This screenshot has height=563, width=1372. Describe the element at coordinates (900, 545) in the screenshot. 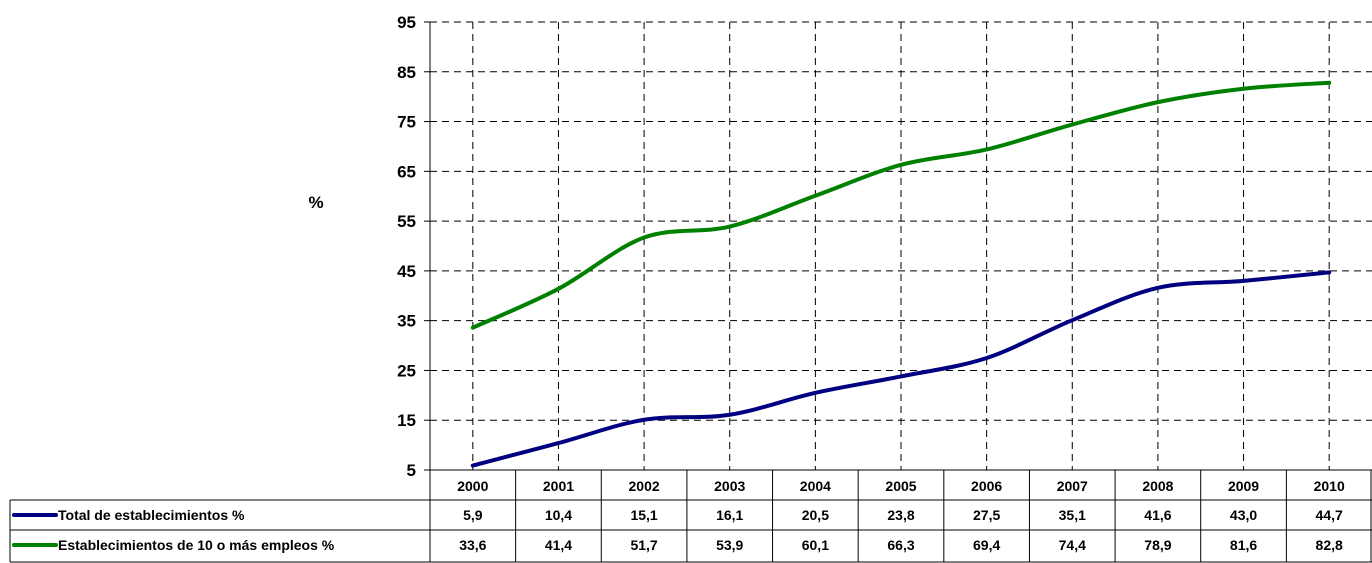

I see `data-table-cell: 66,3` at that location.